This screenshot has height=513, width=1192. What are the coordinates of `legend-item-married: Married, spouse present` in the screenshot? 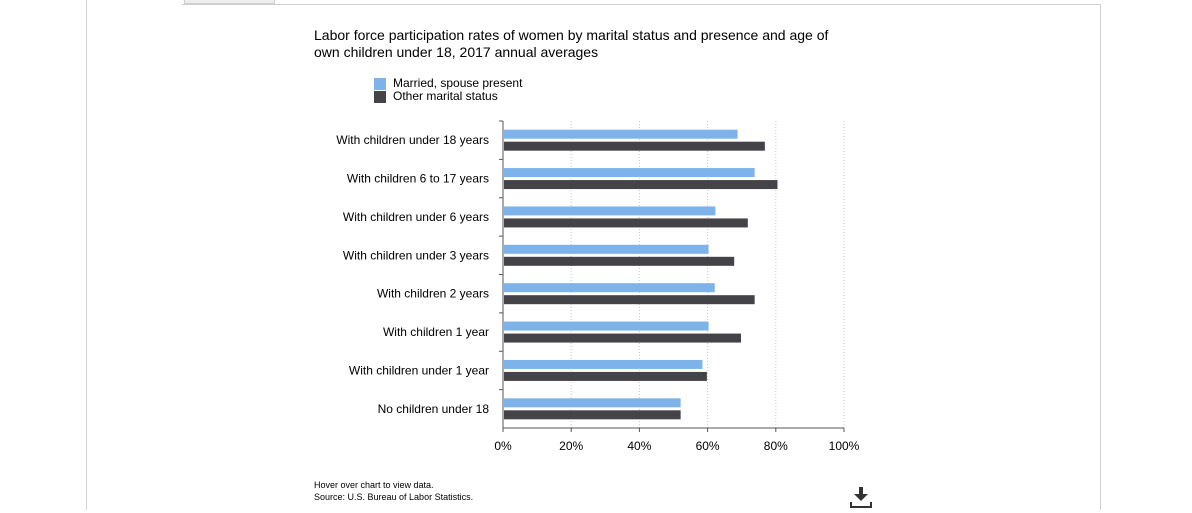 It's located at (448, 83).